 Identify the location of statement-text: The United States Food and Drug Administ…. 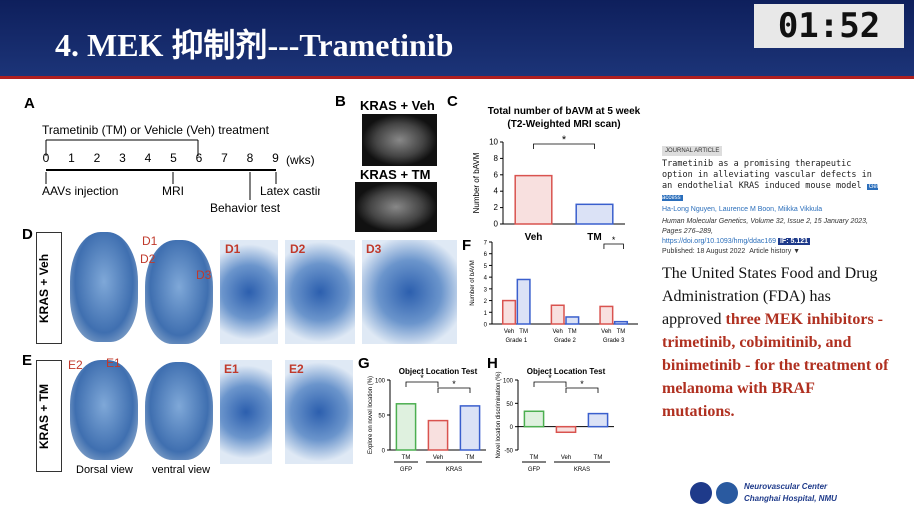
(770, 296).